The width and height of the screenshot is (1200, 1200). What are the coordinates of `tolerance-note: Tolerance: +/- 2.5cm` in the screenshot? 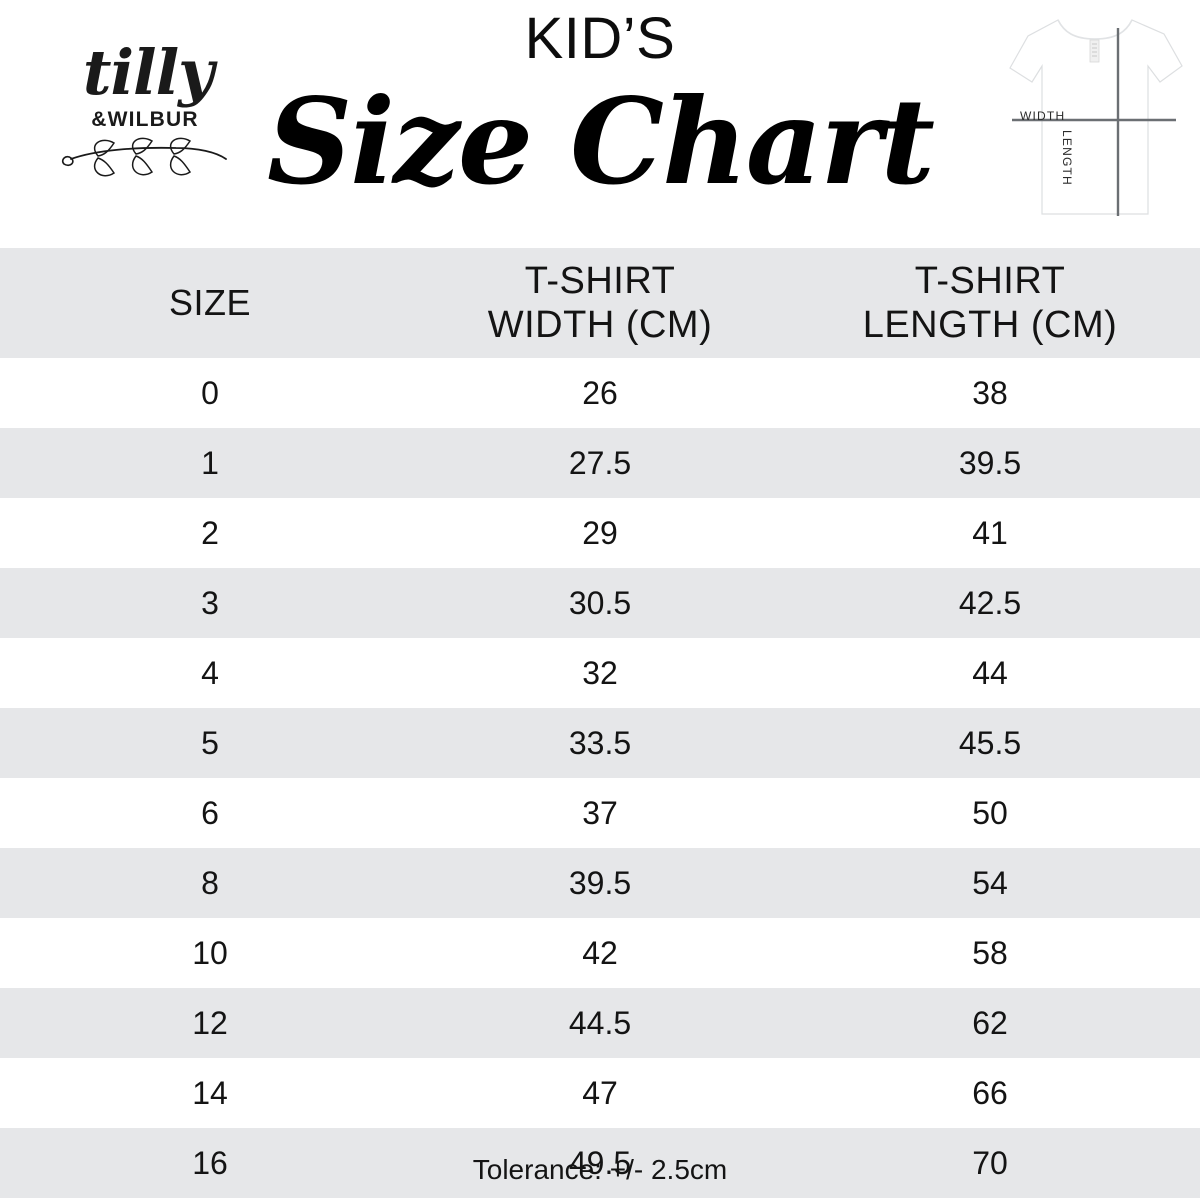 It's located at (600, 1169).